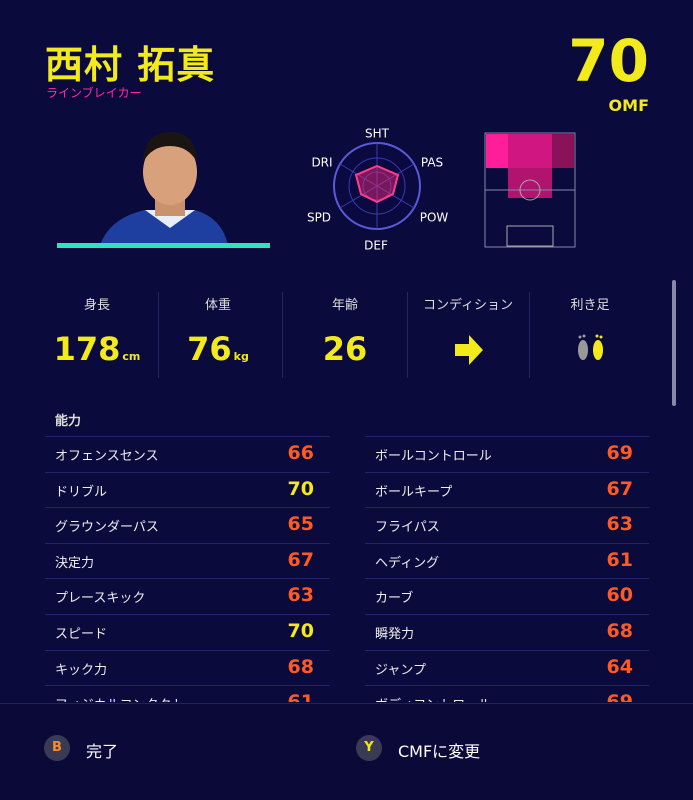  I want to click on stat-name: ジャンプ, so click(400, 670).